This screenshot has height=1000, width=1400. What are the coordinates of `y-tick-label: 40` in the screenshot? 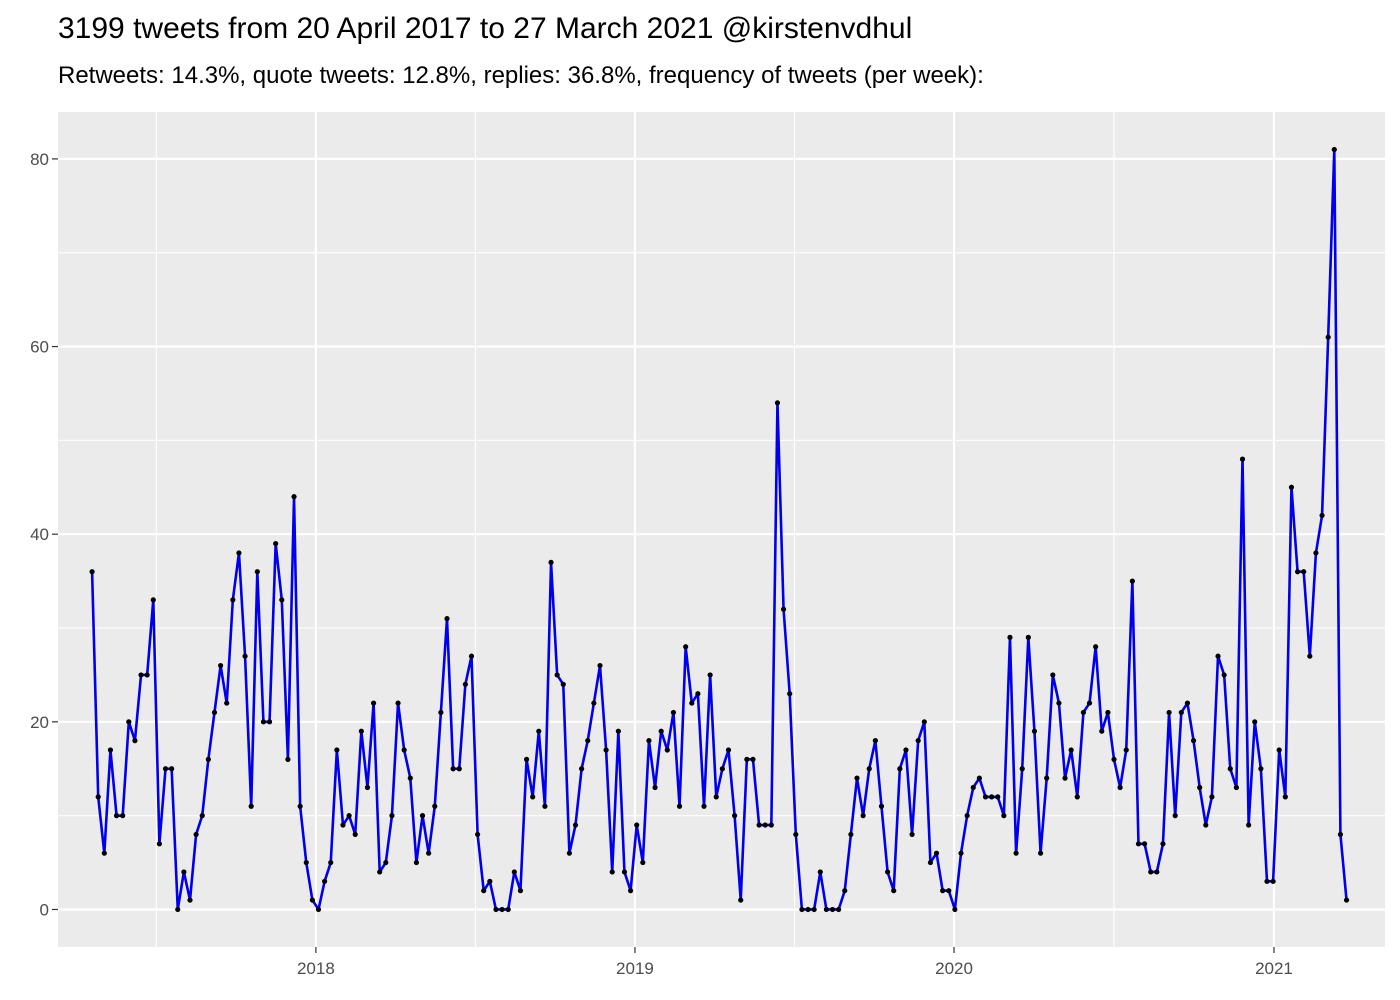 It's located at (39, 534).